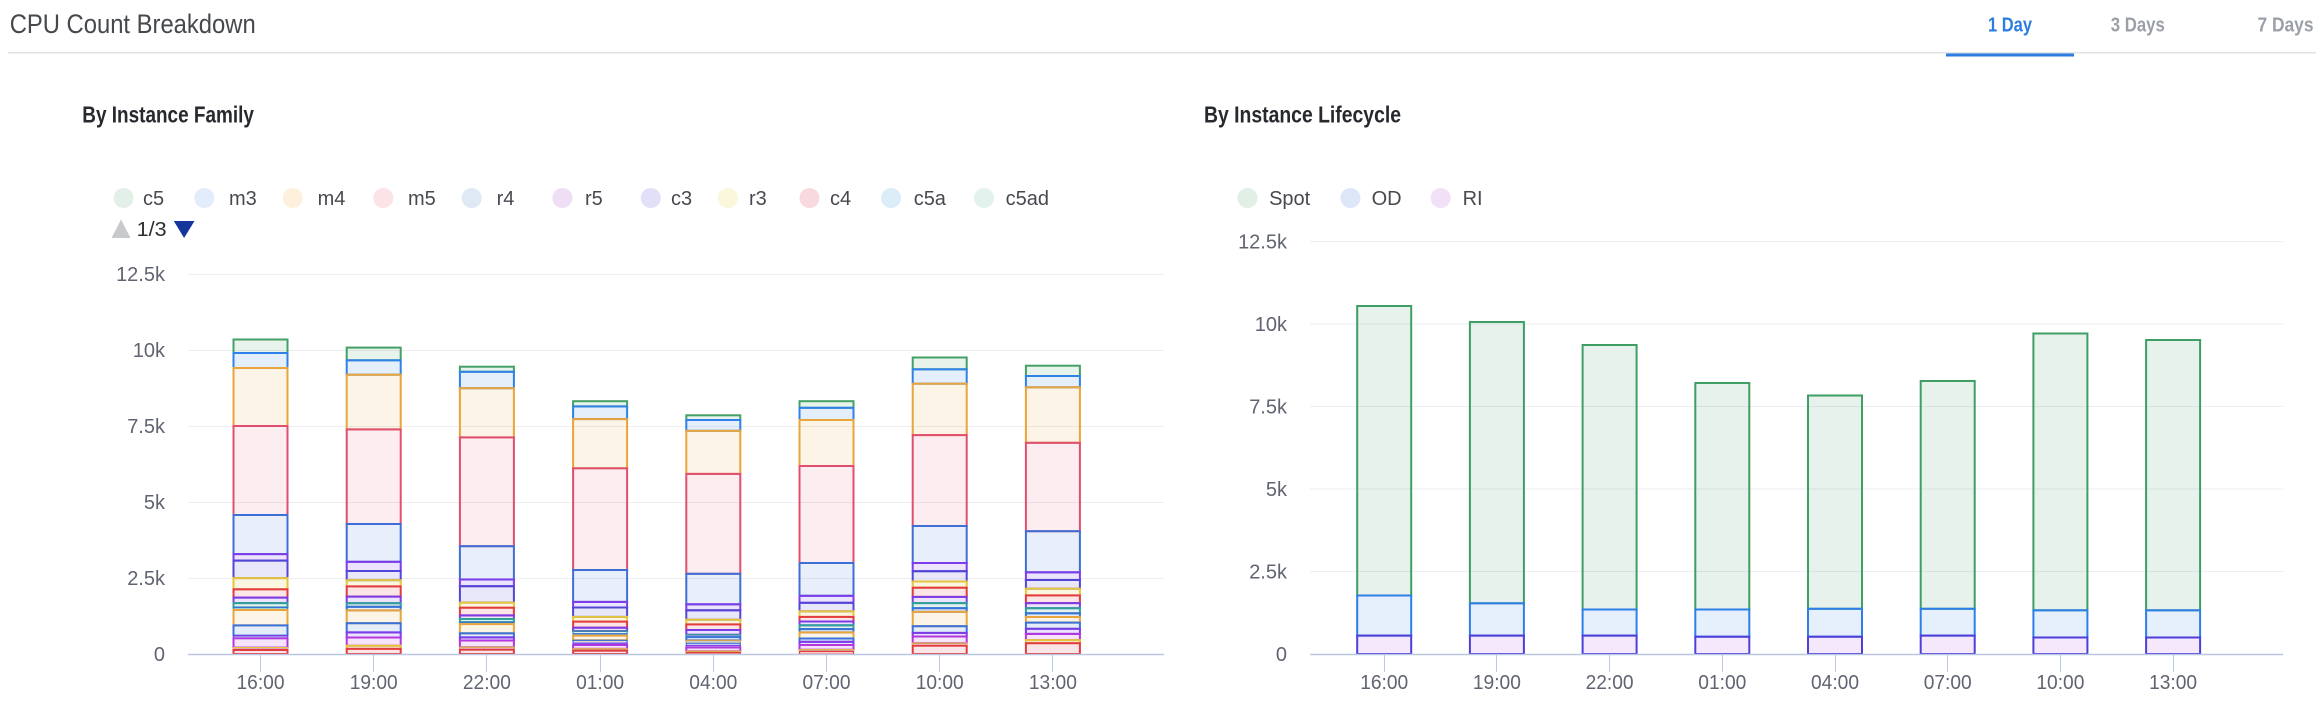 This screenshot has width=2316, height=707. I want to click on svg-text: c5, so click(153, 199).